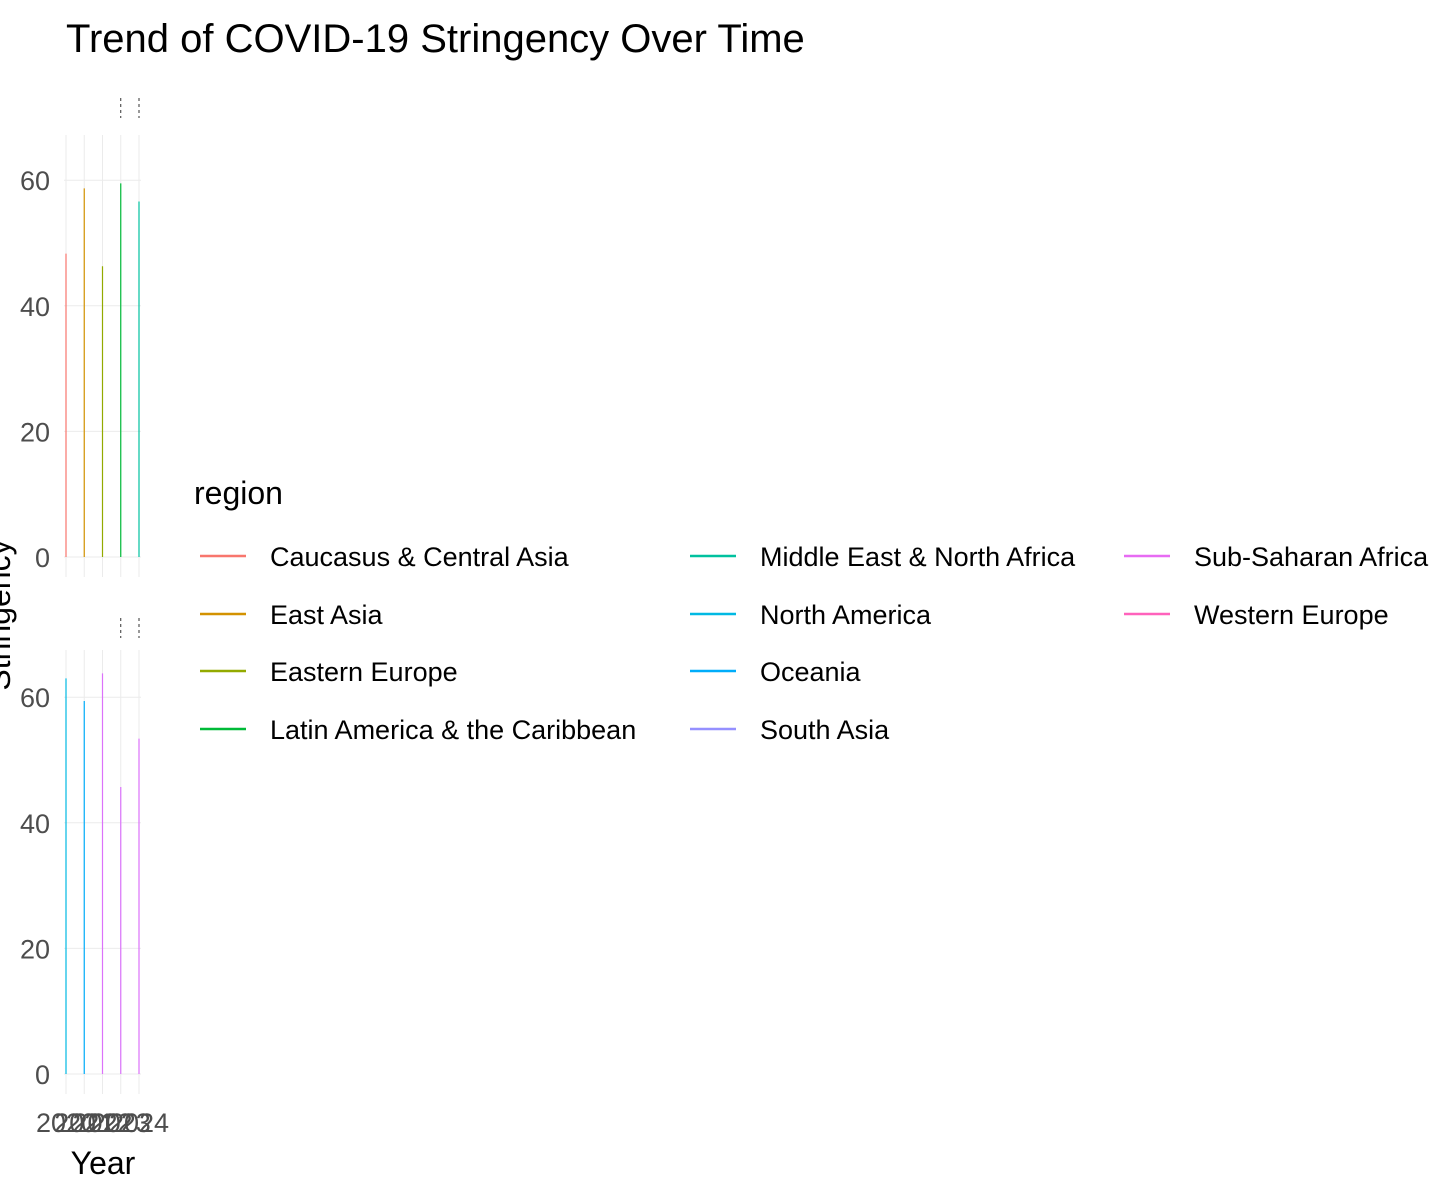  What do you see at coordinates (420, 557) in the screenshot?
I see `legend-label: Caucasus & Central Asia` at bounding box center [420, 557].